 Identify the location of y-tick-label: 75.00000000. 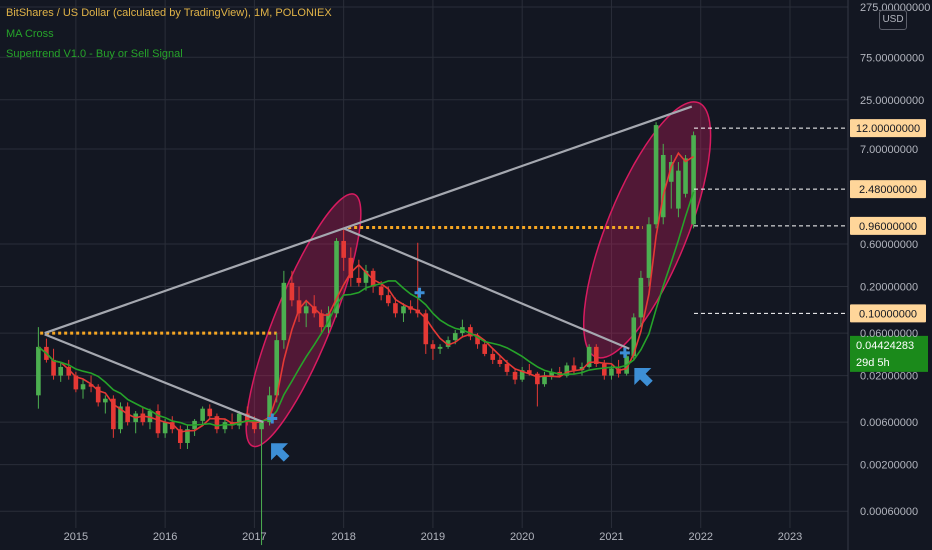
(892, 58).